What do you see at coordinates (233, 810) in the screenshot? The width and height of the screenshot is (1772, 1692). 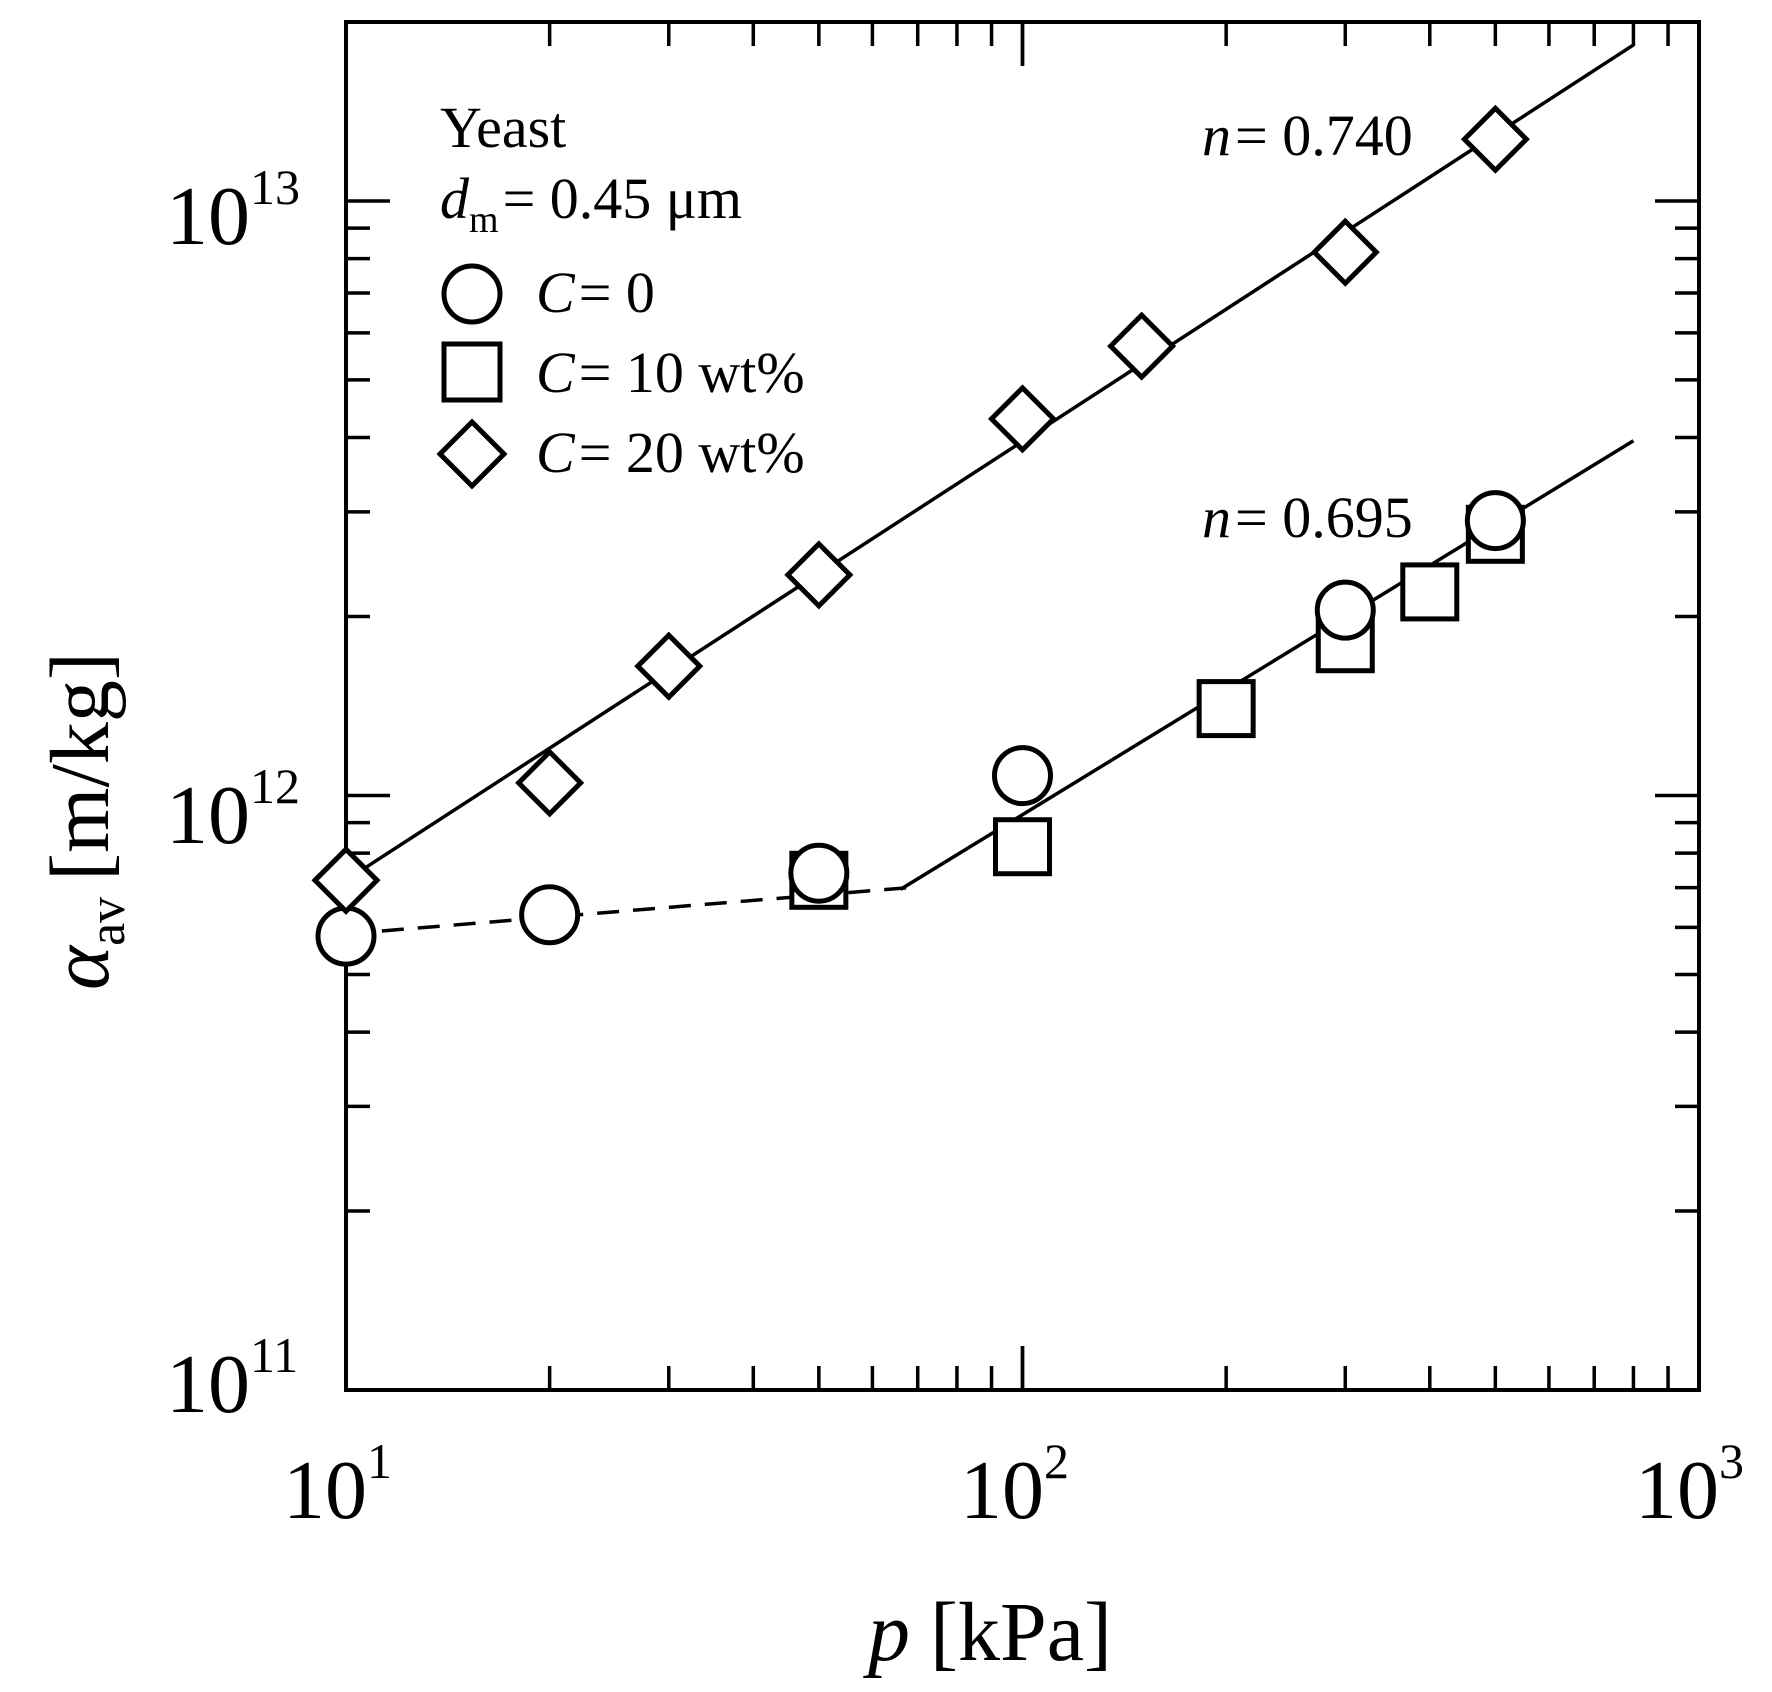 I see `y-tick-label: 1012` at bounding box center [233, 810].